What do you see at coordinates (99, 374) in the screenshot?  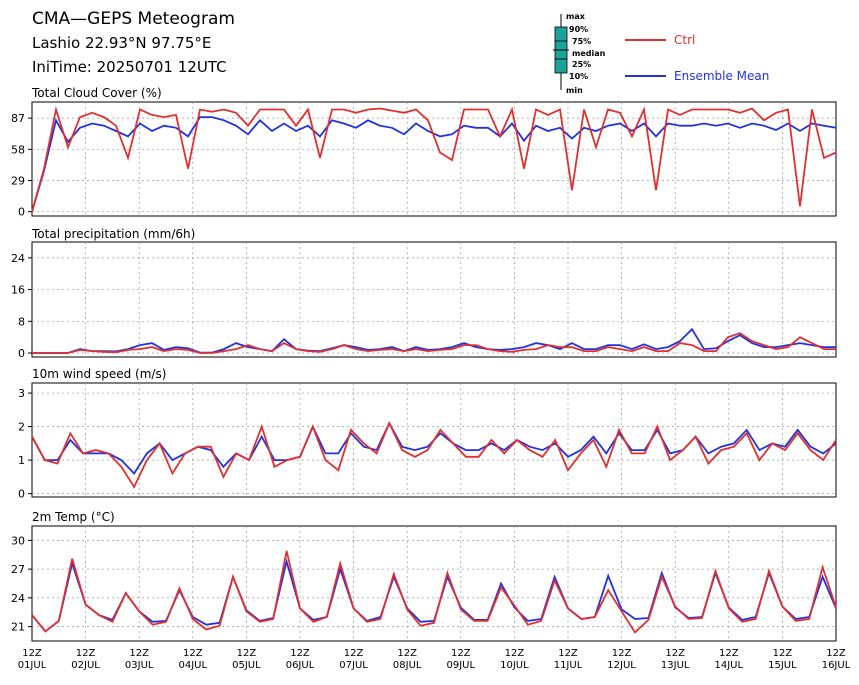 I see `panel-title-wind: 10m wind speed (m/s)` at bounding box center [99, 374].